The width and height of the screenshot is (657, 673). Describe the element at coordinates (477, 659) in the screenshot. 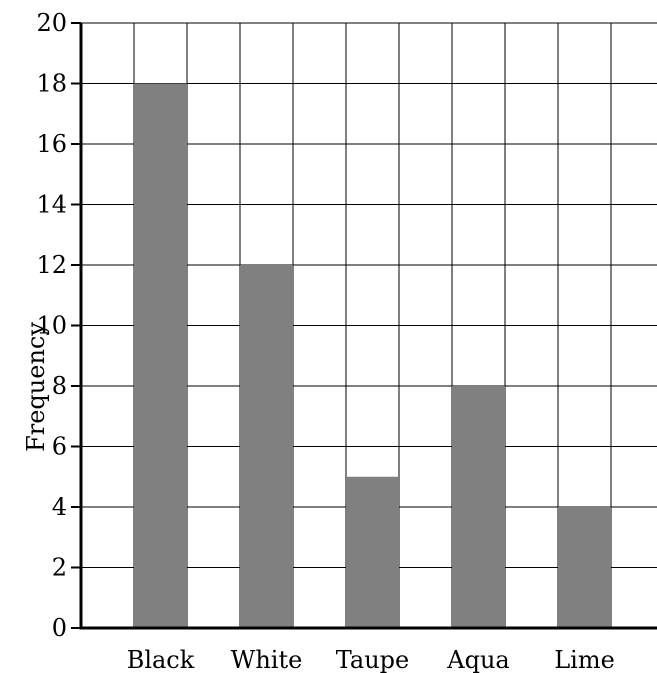

I see `x-tick-label-aqua: Aqua` at that location.